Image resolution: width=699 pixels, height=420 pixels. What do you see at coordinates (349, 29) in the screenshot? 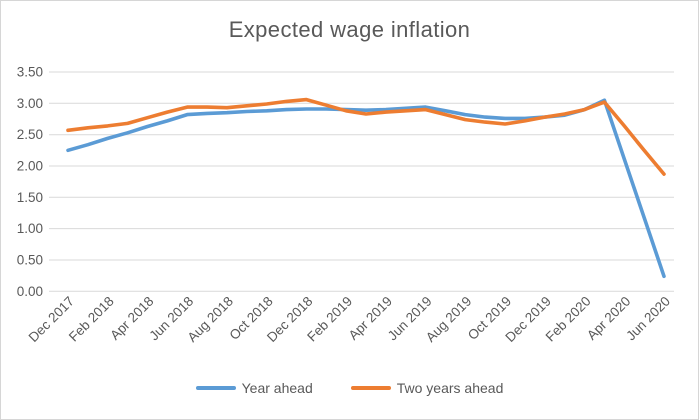
I see `chart-title: Expected wage inflation` at bounding box center [349, 29].